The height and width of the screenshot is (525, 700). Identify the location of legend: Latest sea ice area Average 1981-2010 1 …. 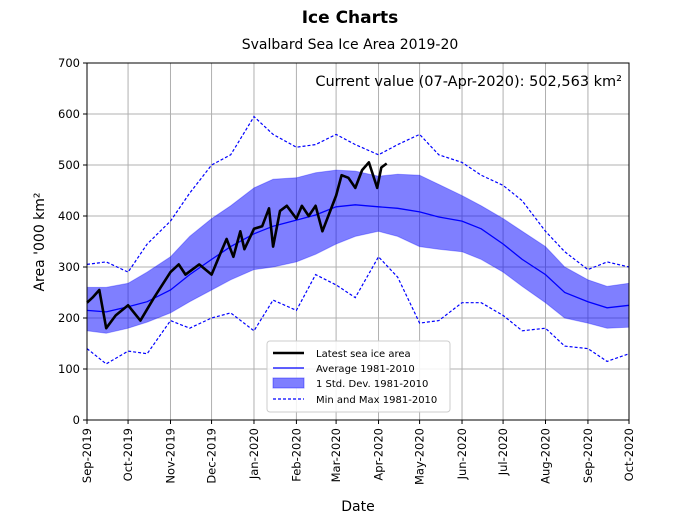
(358, 376).